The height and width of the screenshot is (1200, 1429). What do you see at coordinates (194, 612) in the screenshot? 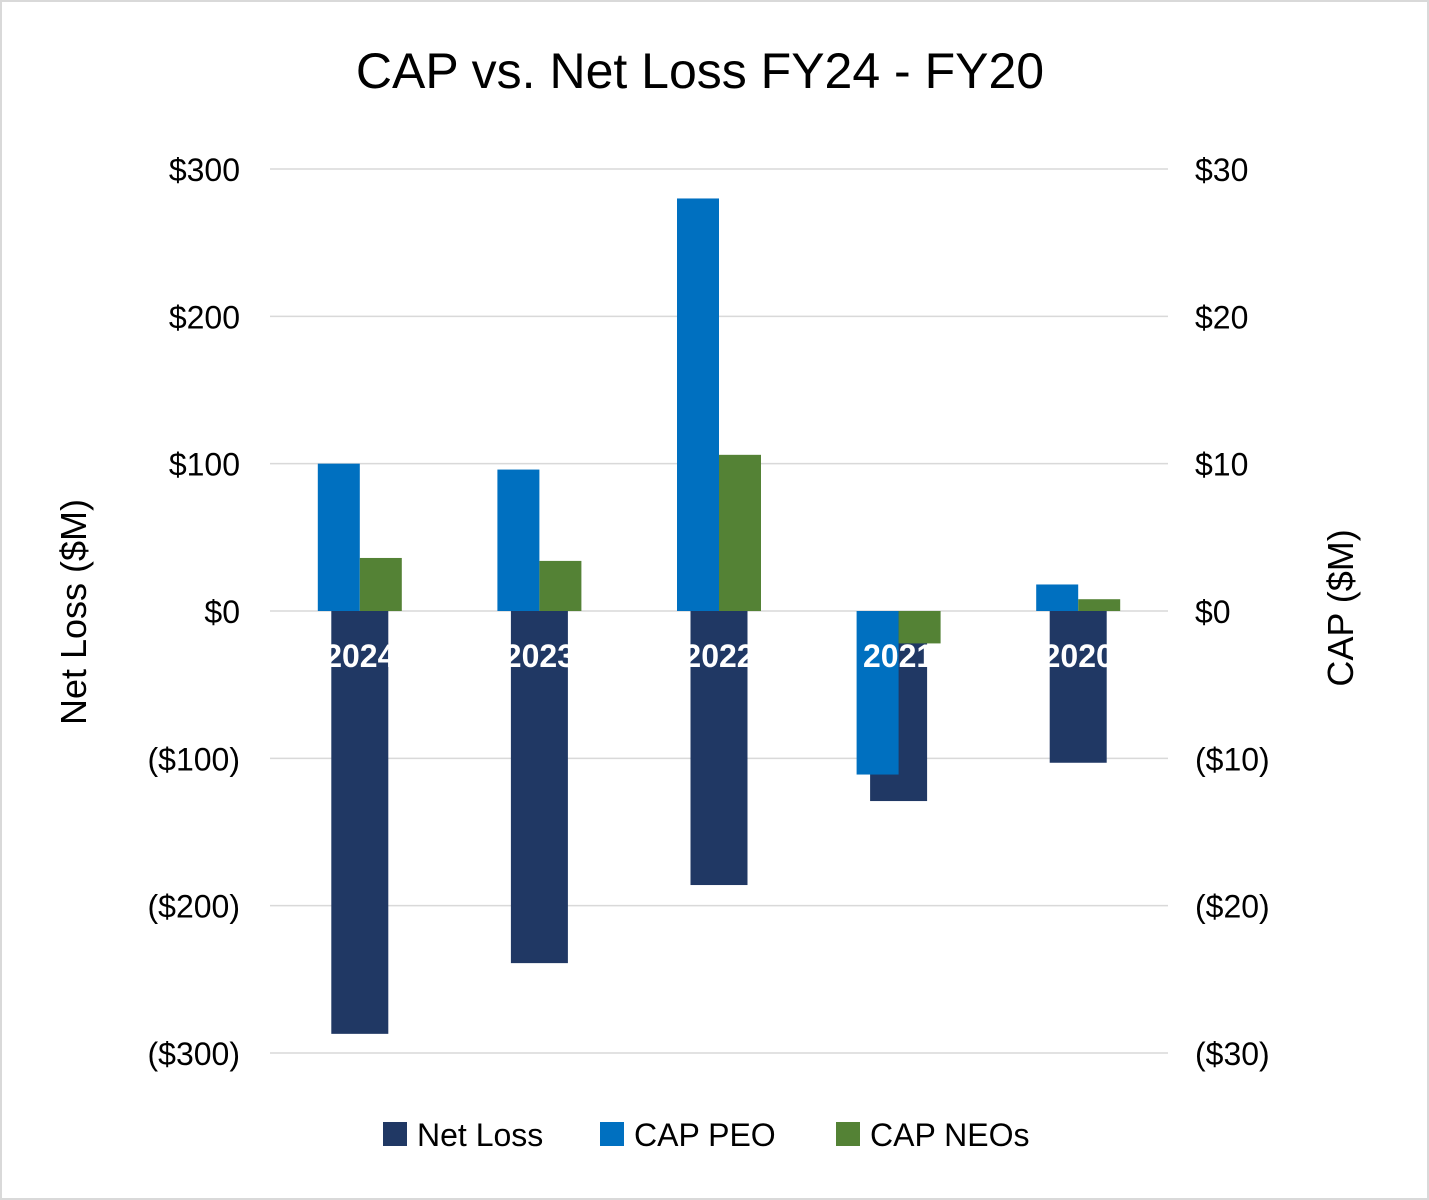
I see `left-axis: $300 $200 $100 $0 ($100) ($200) ($300)` at bounding box center [194, 612].